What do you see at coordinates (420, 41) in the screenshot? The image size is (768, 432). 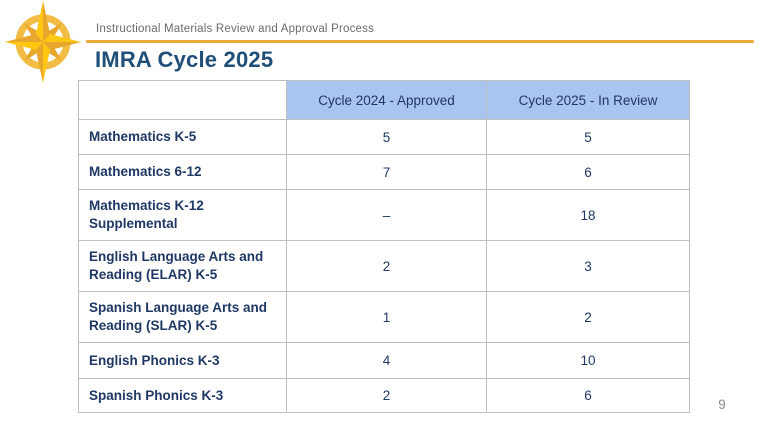 I see `gold-divider` at bounding box center [420, 41].